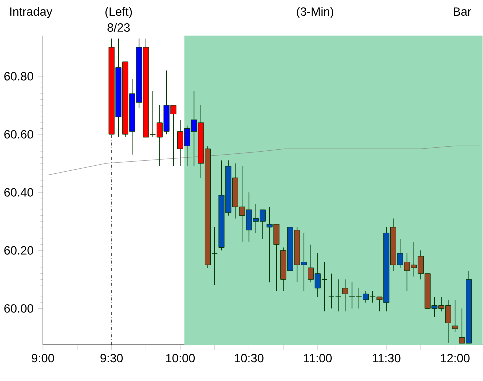  Describe the element at coordinates (315, 12) in the screenshot. I see `chart-title: (3-Min)` at that location.